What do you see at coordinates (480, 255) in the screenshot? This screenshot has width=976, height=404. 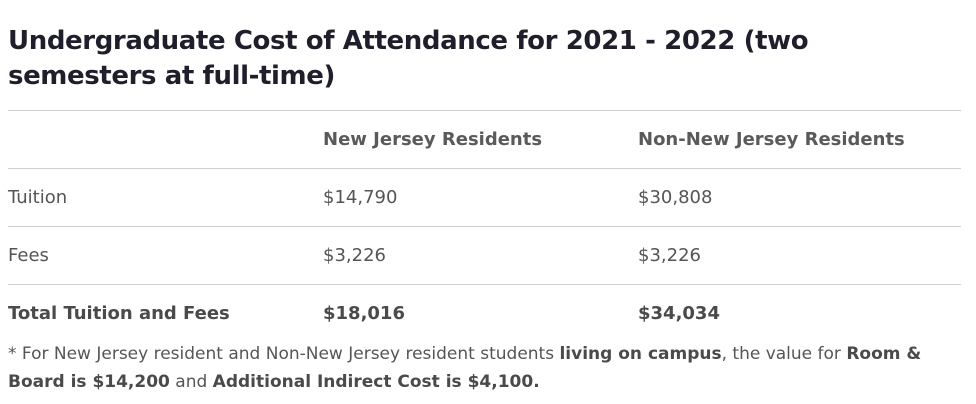 I see `nj-value: $3,226` at bounding box center [480, 255].